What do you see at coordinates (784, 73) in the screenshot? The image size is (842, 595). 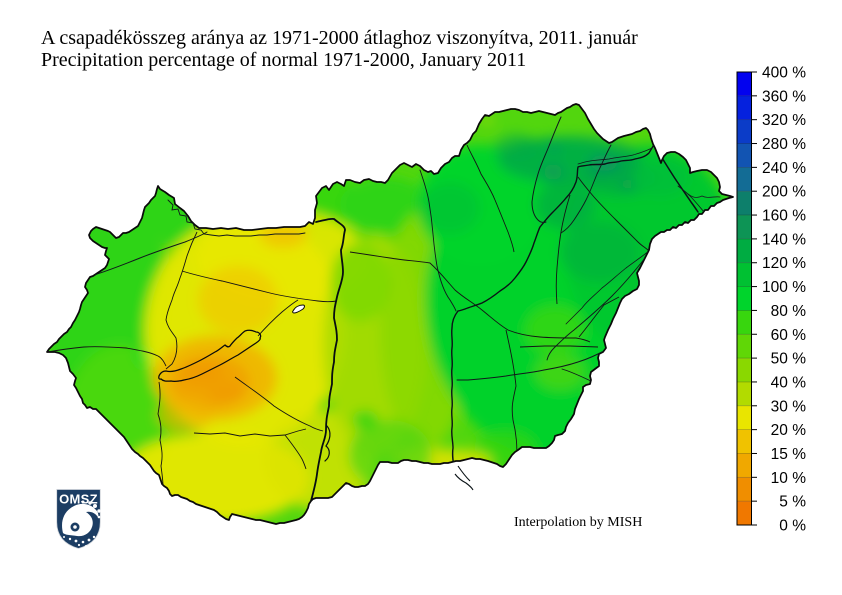 I see `svg-text: 400 %` at bounding box center [784, 73].